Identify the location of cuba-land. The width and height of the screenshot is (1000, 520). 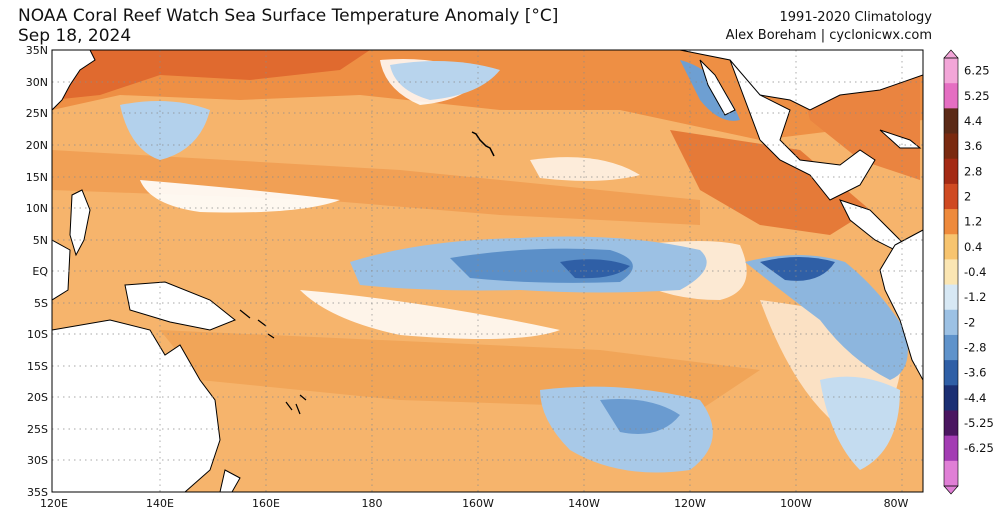
(900, 139).